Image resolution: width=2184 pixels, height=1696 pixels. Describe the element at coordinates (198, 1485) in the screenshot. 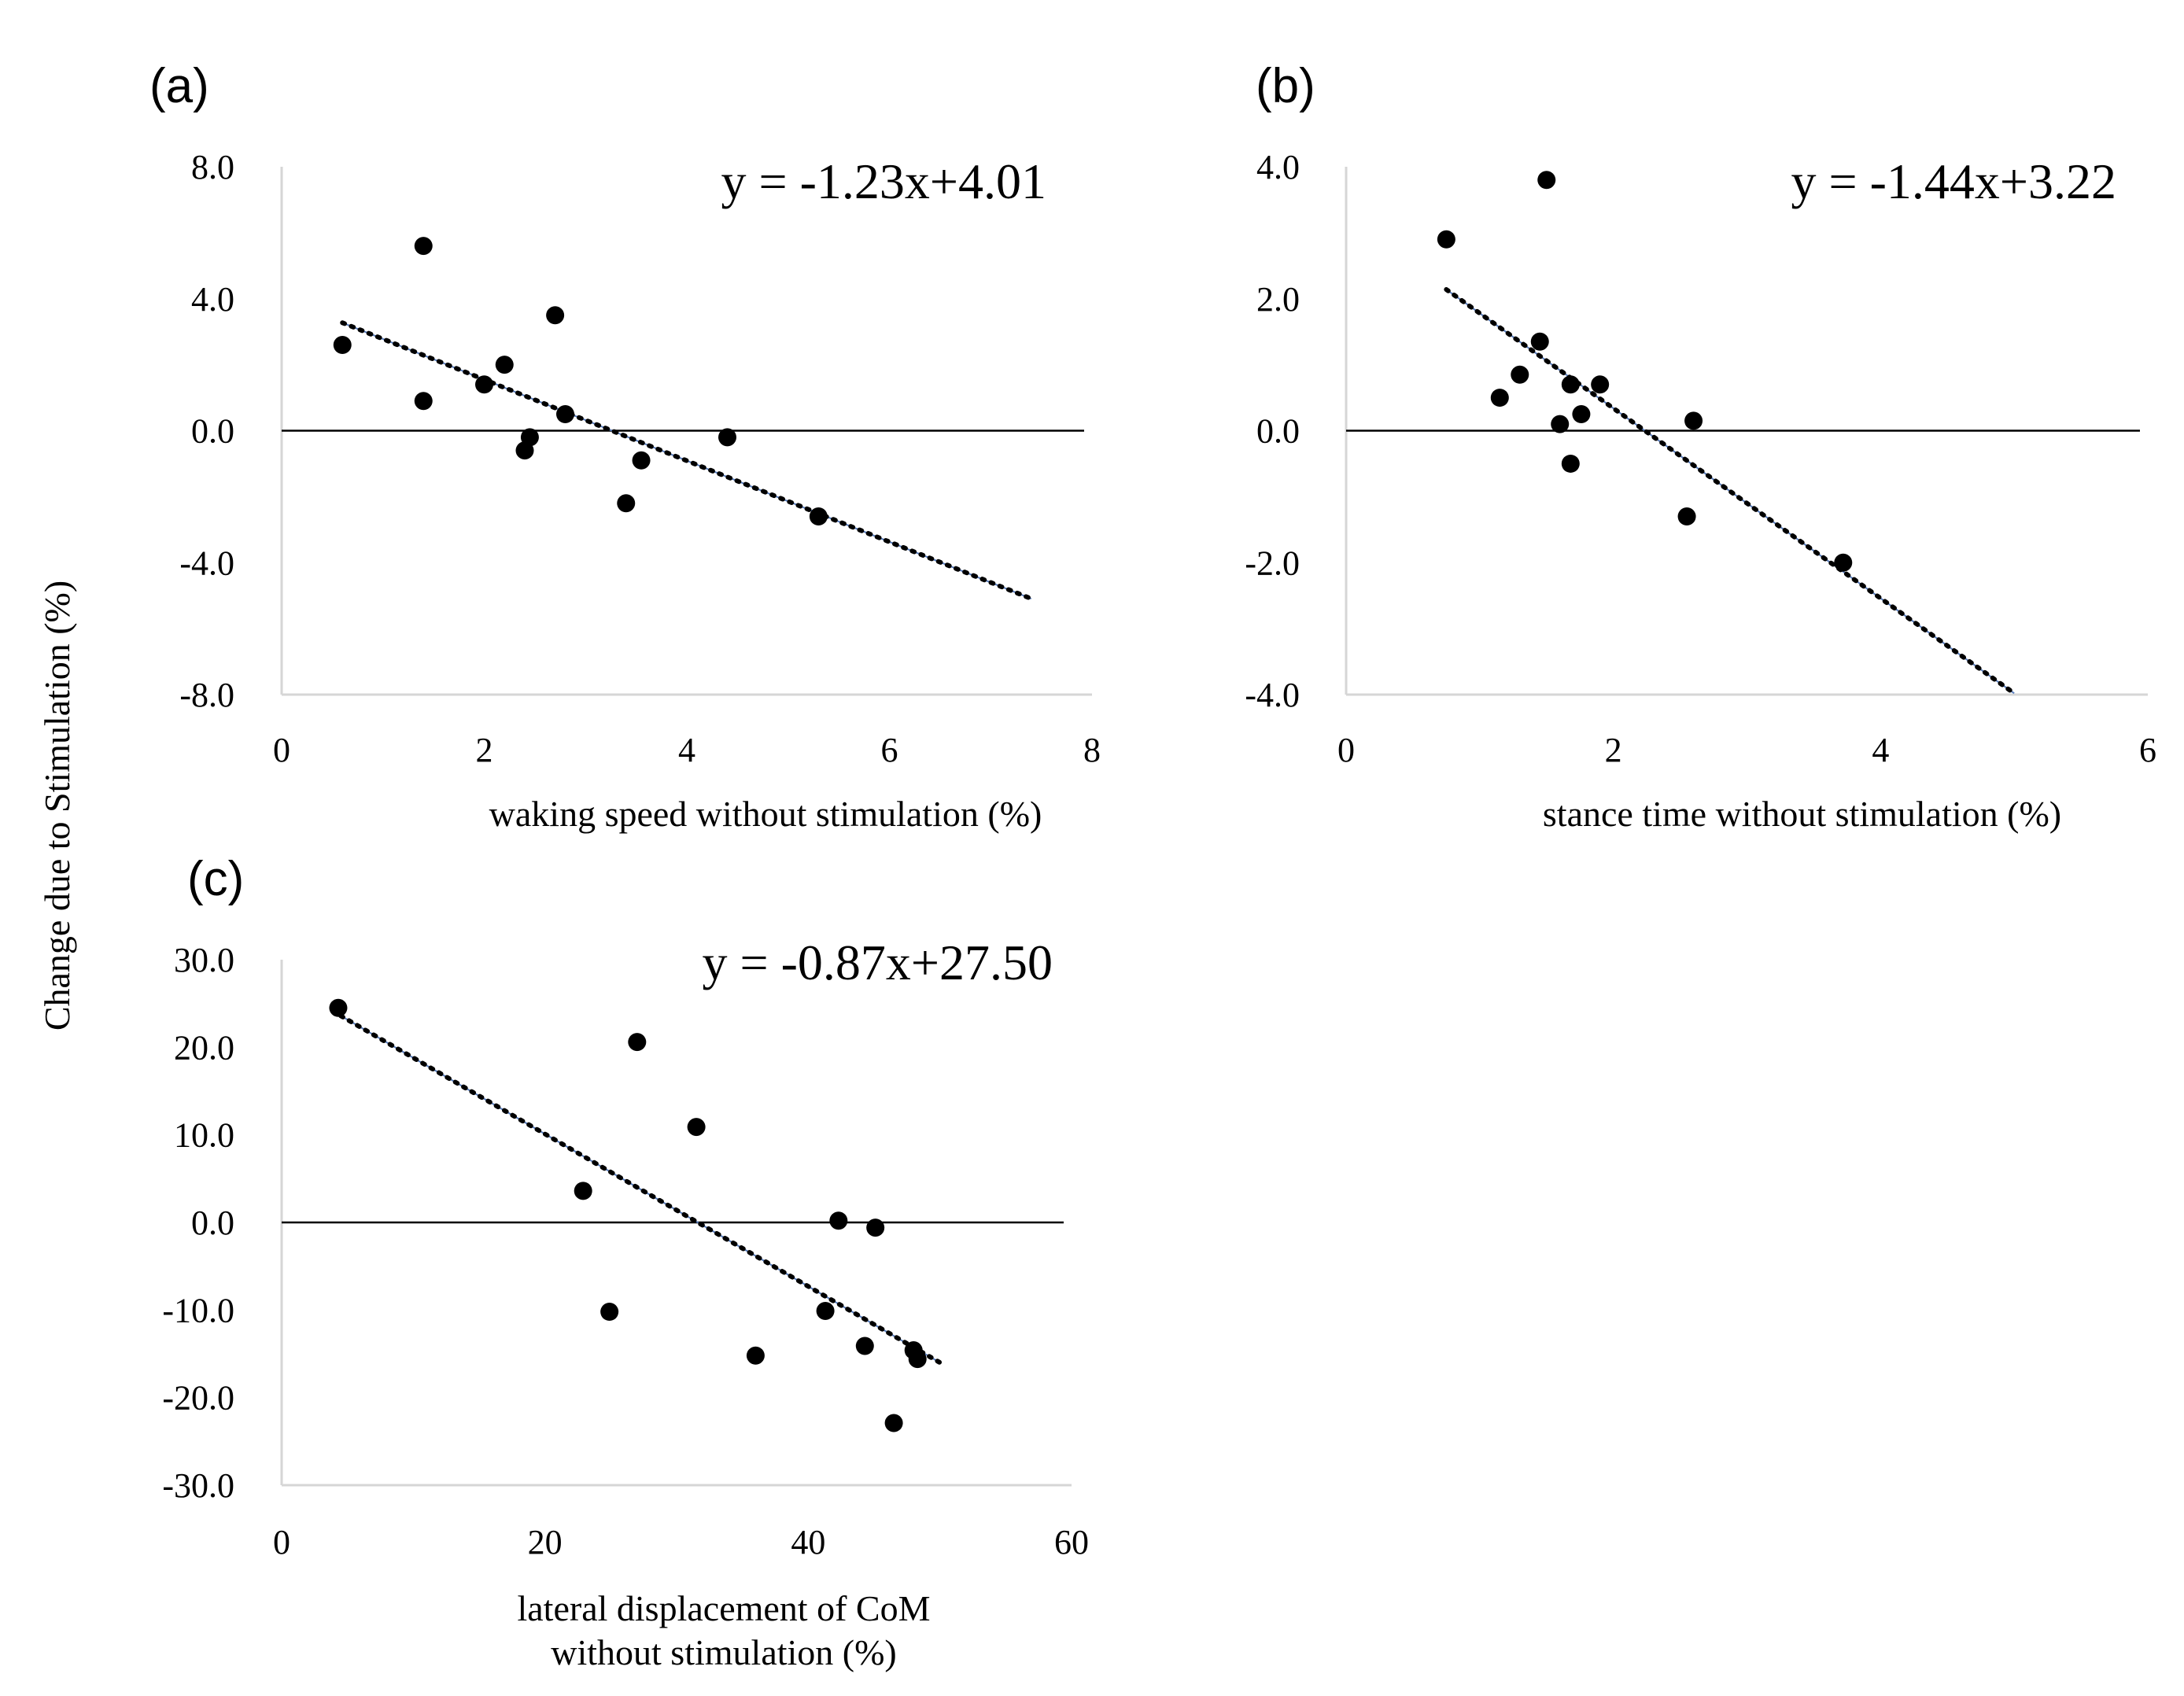

I see `y-tick-label: -30.0` at that location.